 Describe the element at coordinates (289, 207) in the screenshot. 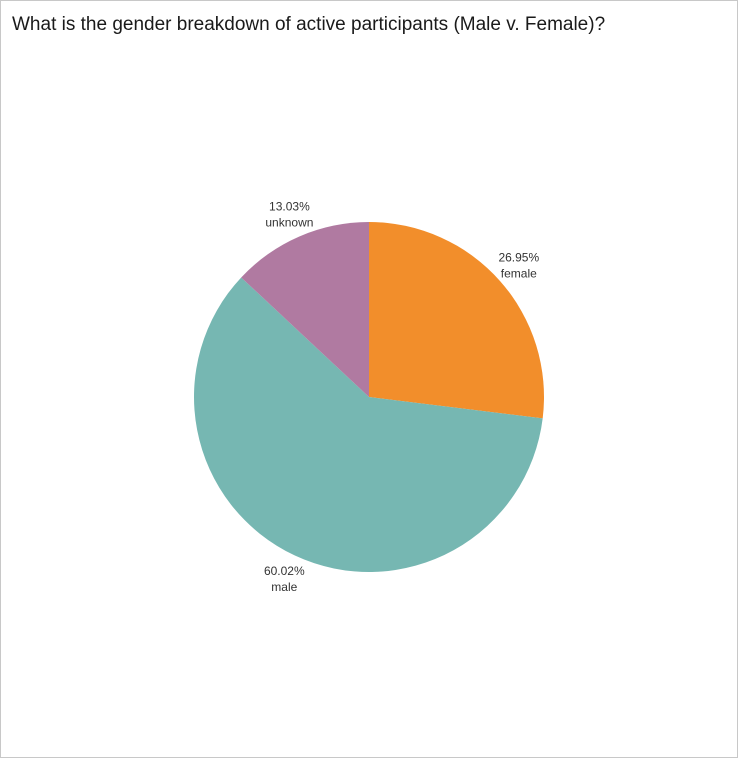

I see `slice-percent-unknown: 13.03%` at that location.